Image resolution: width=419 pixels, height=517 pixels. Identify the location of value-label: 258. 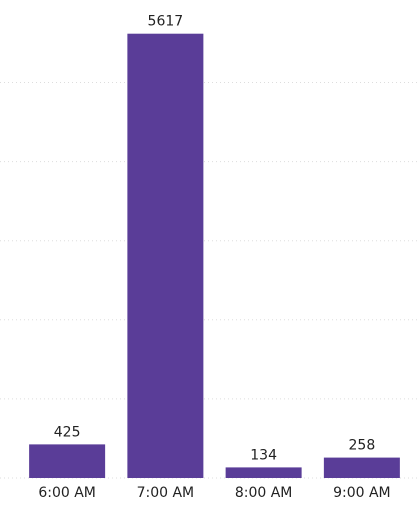
(362, 446).